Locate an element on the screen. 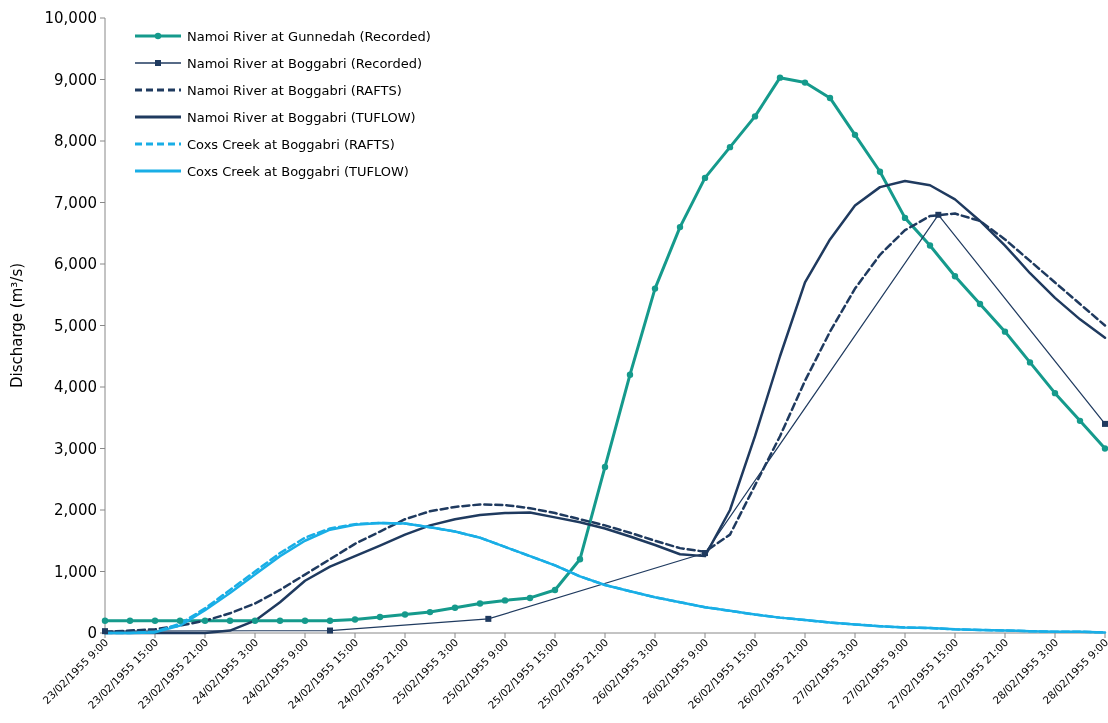  y-tick-label: 2,000 is located at coordinates (75, 510).